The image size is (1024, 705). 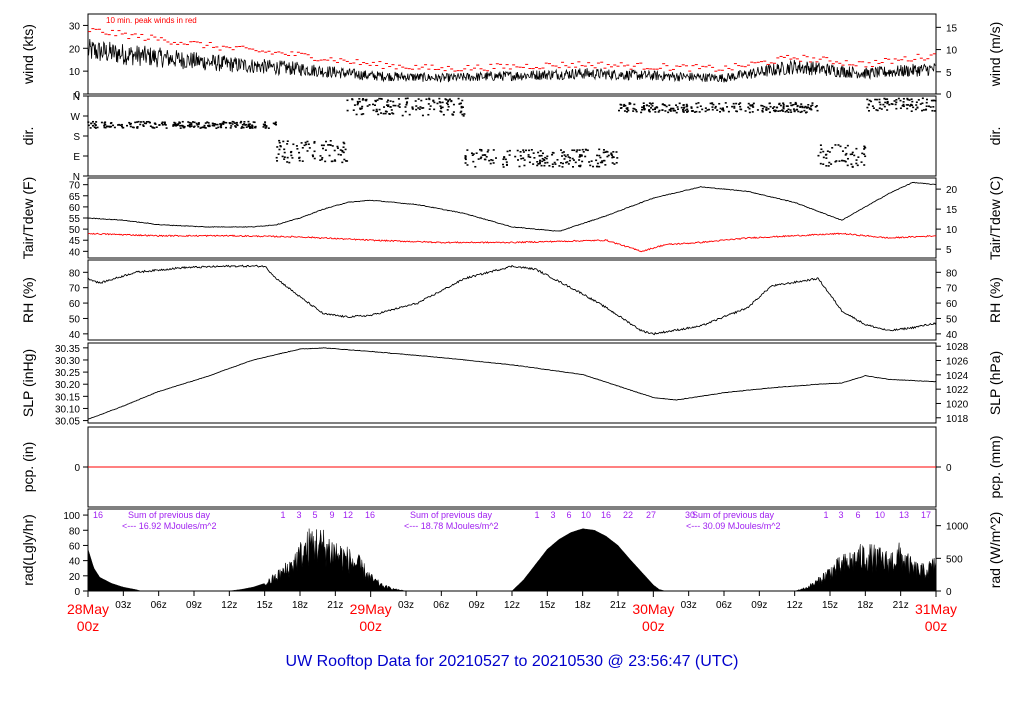 I want to click on temperature-ytick-label: 55, so click(x=75, y=219).